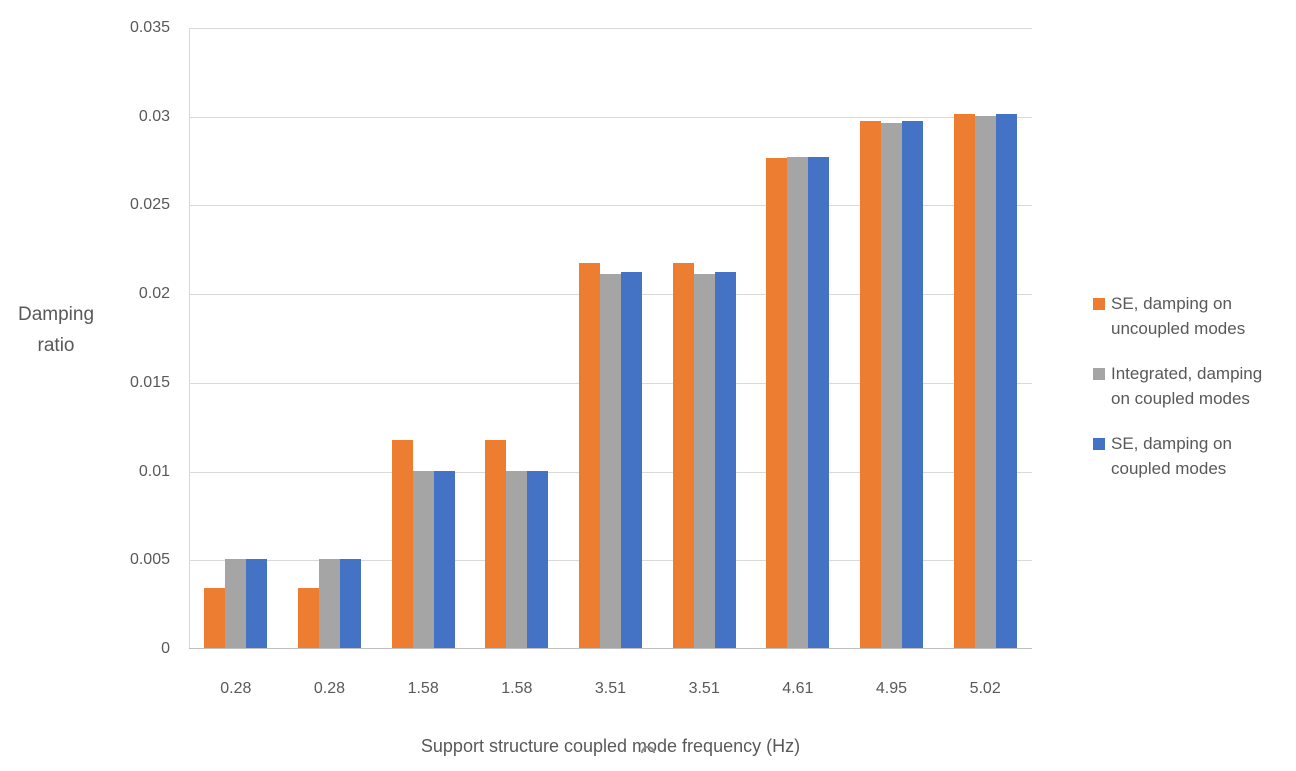 The height and width of the screenshot is (771, 1296). I want to click on bar-integrated-damping-on-coupled-modes-4.61, so click(798, 402).